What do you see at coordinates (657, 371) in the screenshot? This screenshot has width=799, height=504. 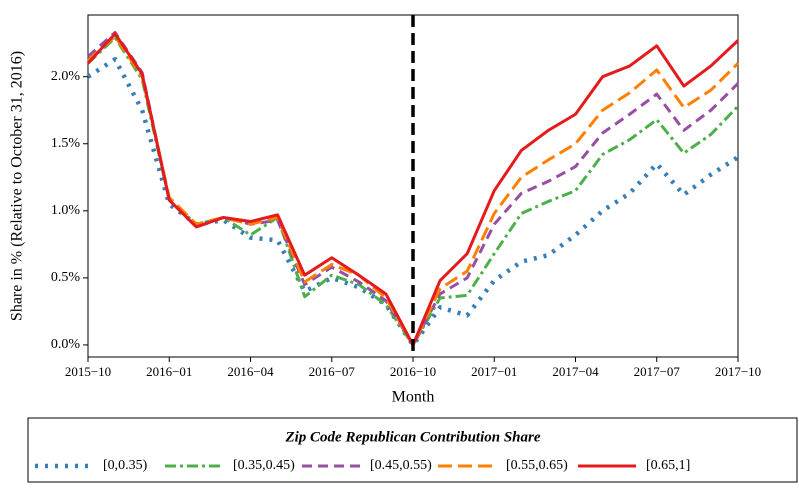 I see `x-tick-label: 2017−07` at bounding box center [657, 371].